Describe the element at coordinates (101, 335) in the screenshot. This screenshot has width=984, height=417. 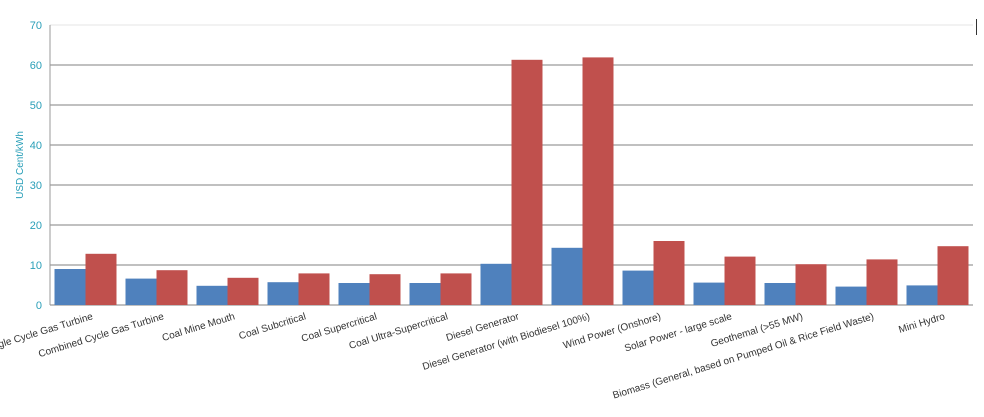
I see `x-tick-label: Combined Cycle Gas Turbine` at that location.